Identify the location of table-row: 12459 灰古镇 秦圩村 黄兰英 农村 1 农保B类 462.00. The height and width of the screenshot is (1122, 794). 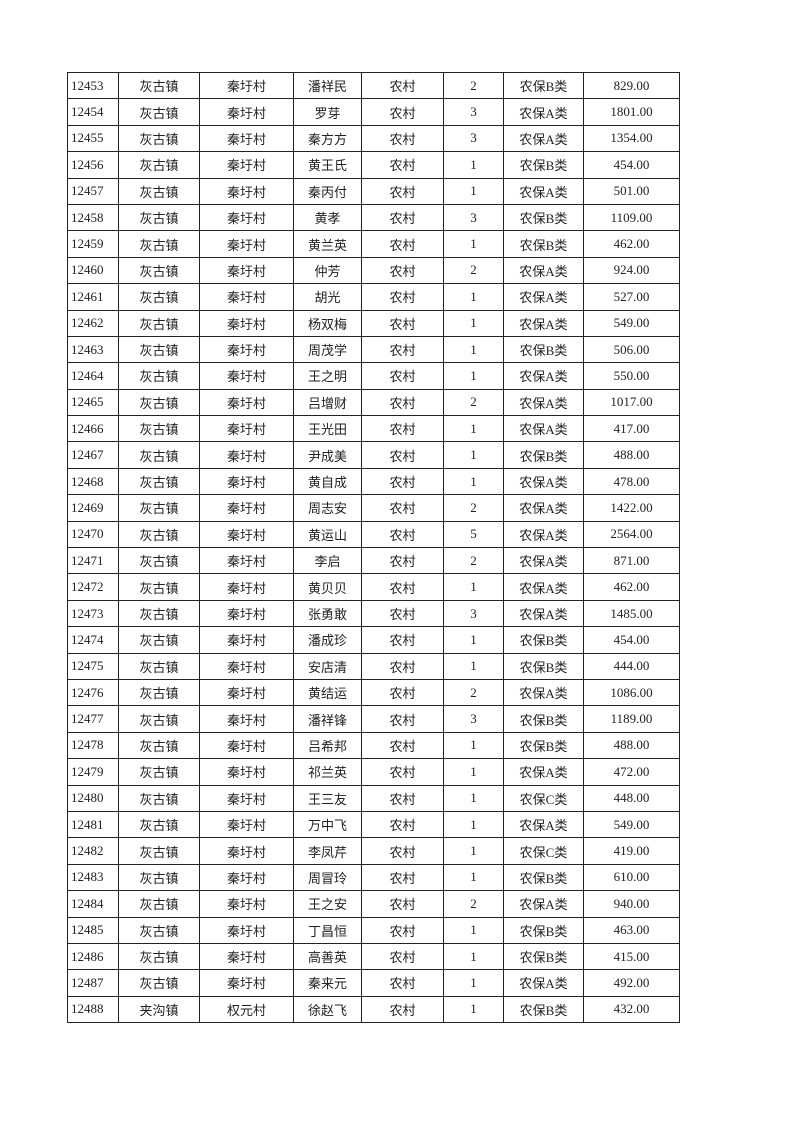
(373, 244).